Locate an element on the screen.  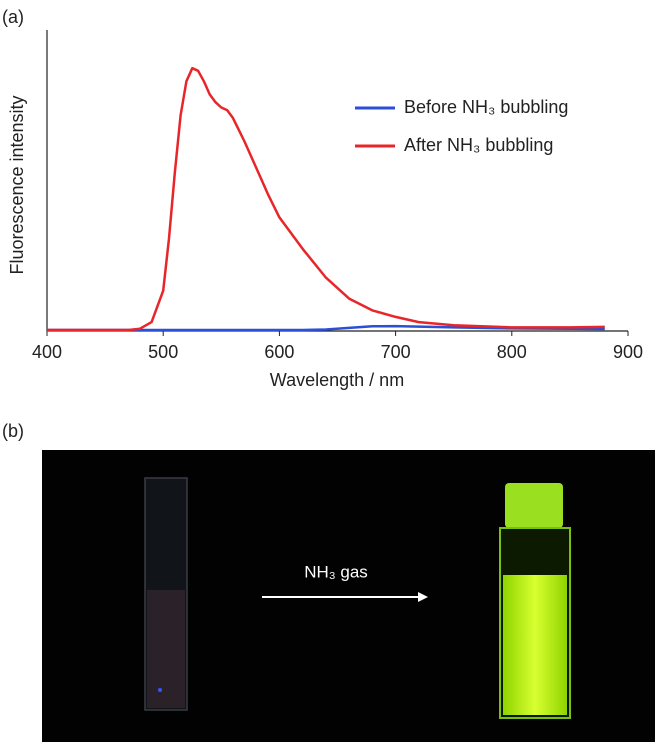
x-tick-label: 800 is located at coordinates (512, 352).